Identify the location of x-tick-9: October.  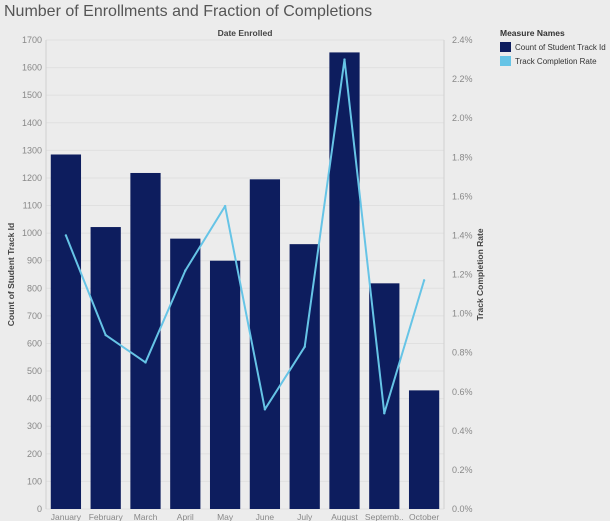
(424, 516).